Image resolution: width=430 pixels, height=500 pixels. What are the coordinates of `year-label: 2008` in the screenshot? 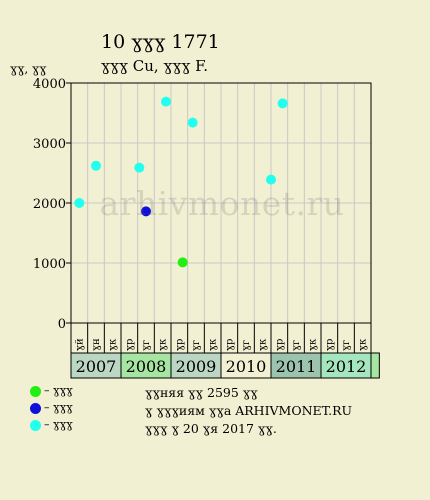 It's located at (146, 366).